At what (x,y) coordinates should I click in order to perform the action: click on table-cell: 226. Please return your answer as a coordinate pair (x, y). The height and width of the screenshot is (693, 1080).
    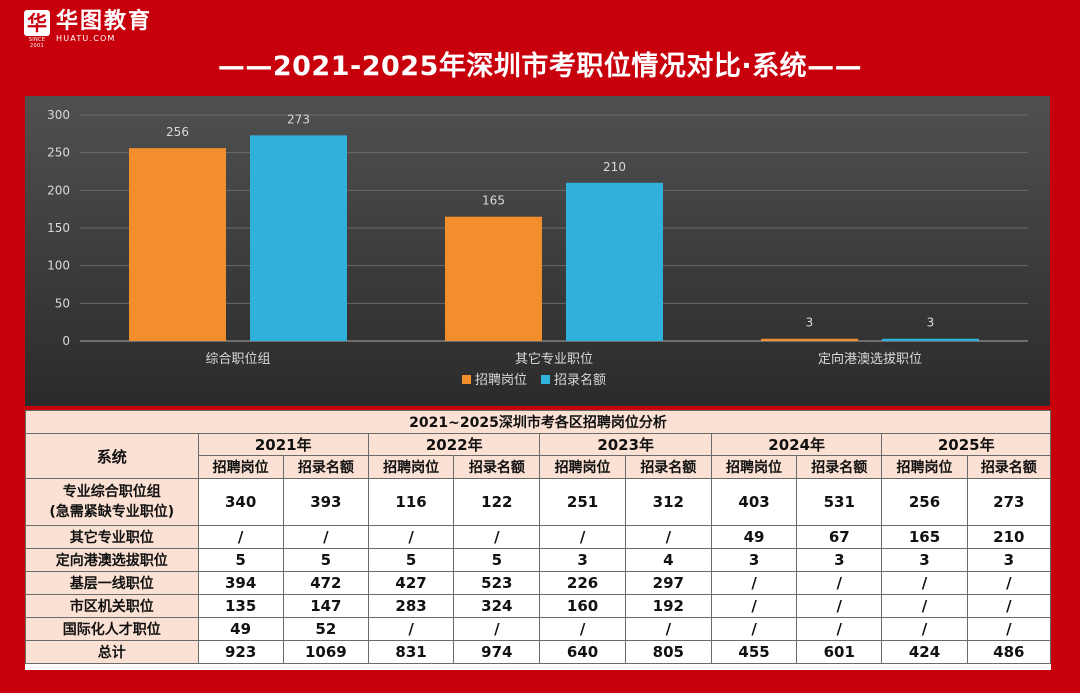
    Looking at the image, I should click on (582, 583).